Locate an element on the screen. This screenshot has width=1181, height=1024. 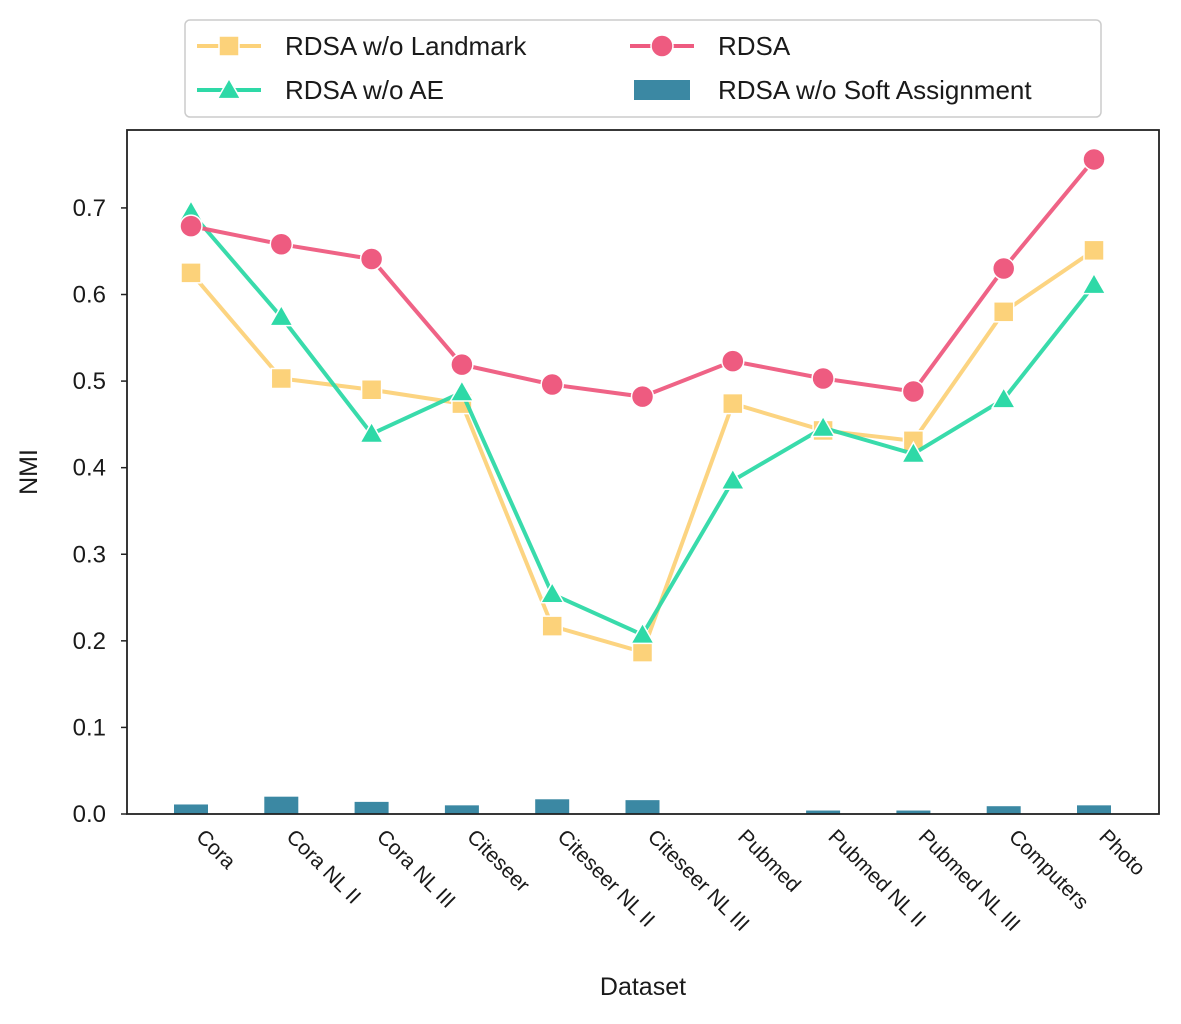
x-tick-label-pubmed: Pubmed is located at coordinates (769, 861).